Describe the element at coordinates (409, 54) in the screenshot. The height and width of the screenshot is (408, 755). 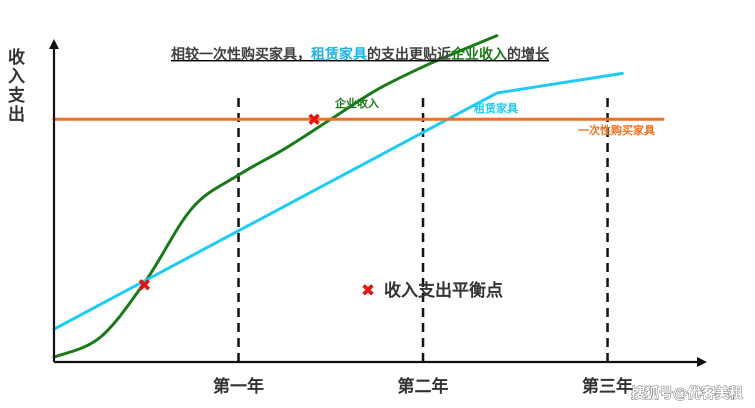
I see `title-part-2: 的支出更贴近` at that location.